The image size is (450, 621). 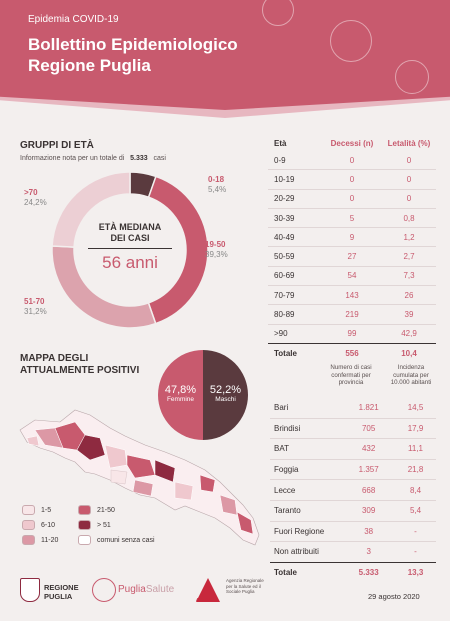 I want to click on gender-chart, so click(x=203, y=395).